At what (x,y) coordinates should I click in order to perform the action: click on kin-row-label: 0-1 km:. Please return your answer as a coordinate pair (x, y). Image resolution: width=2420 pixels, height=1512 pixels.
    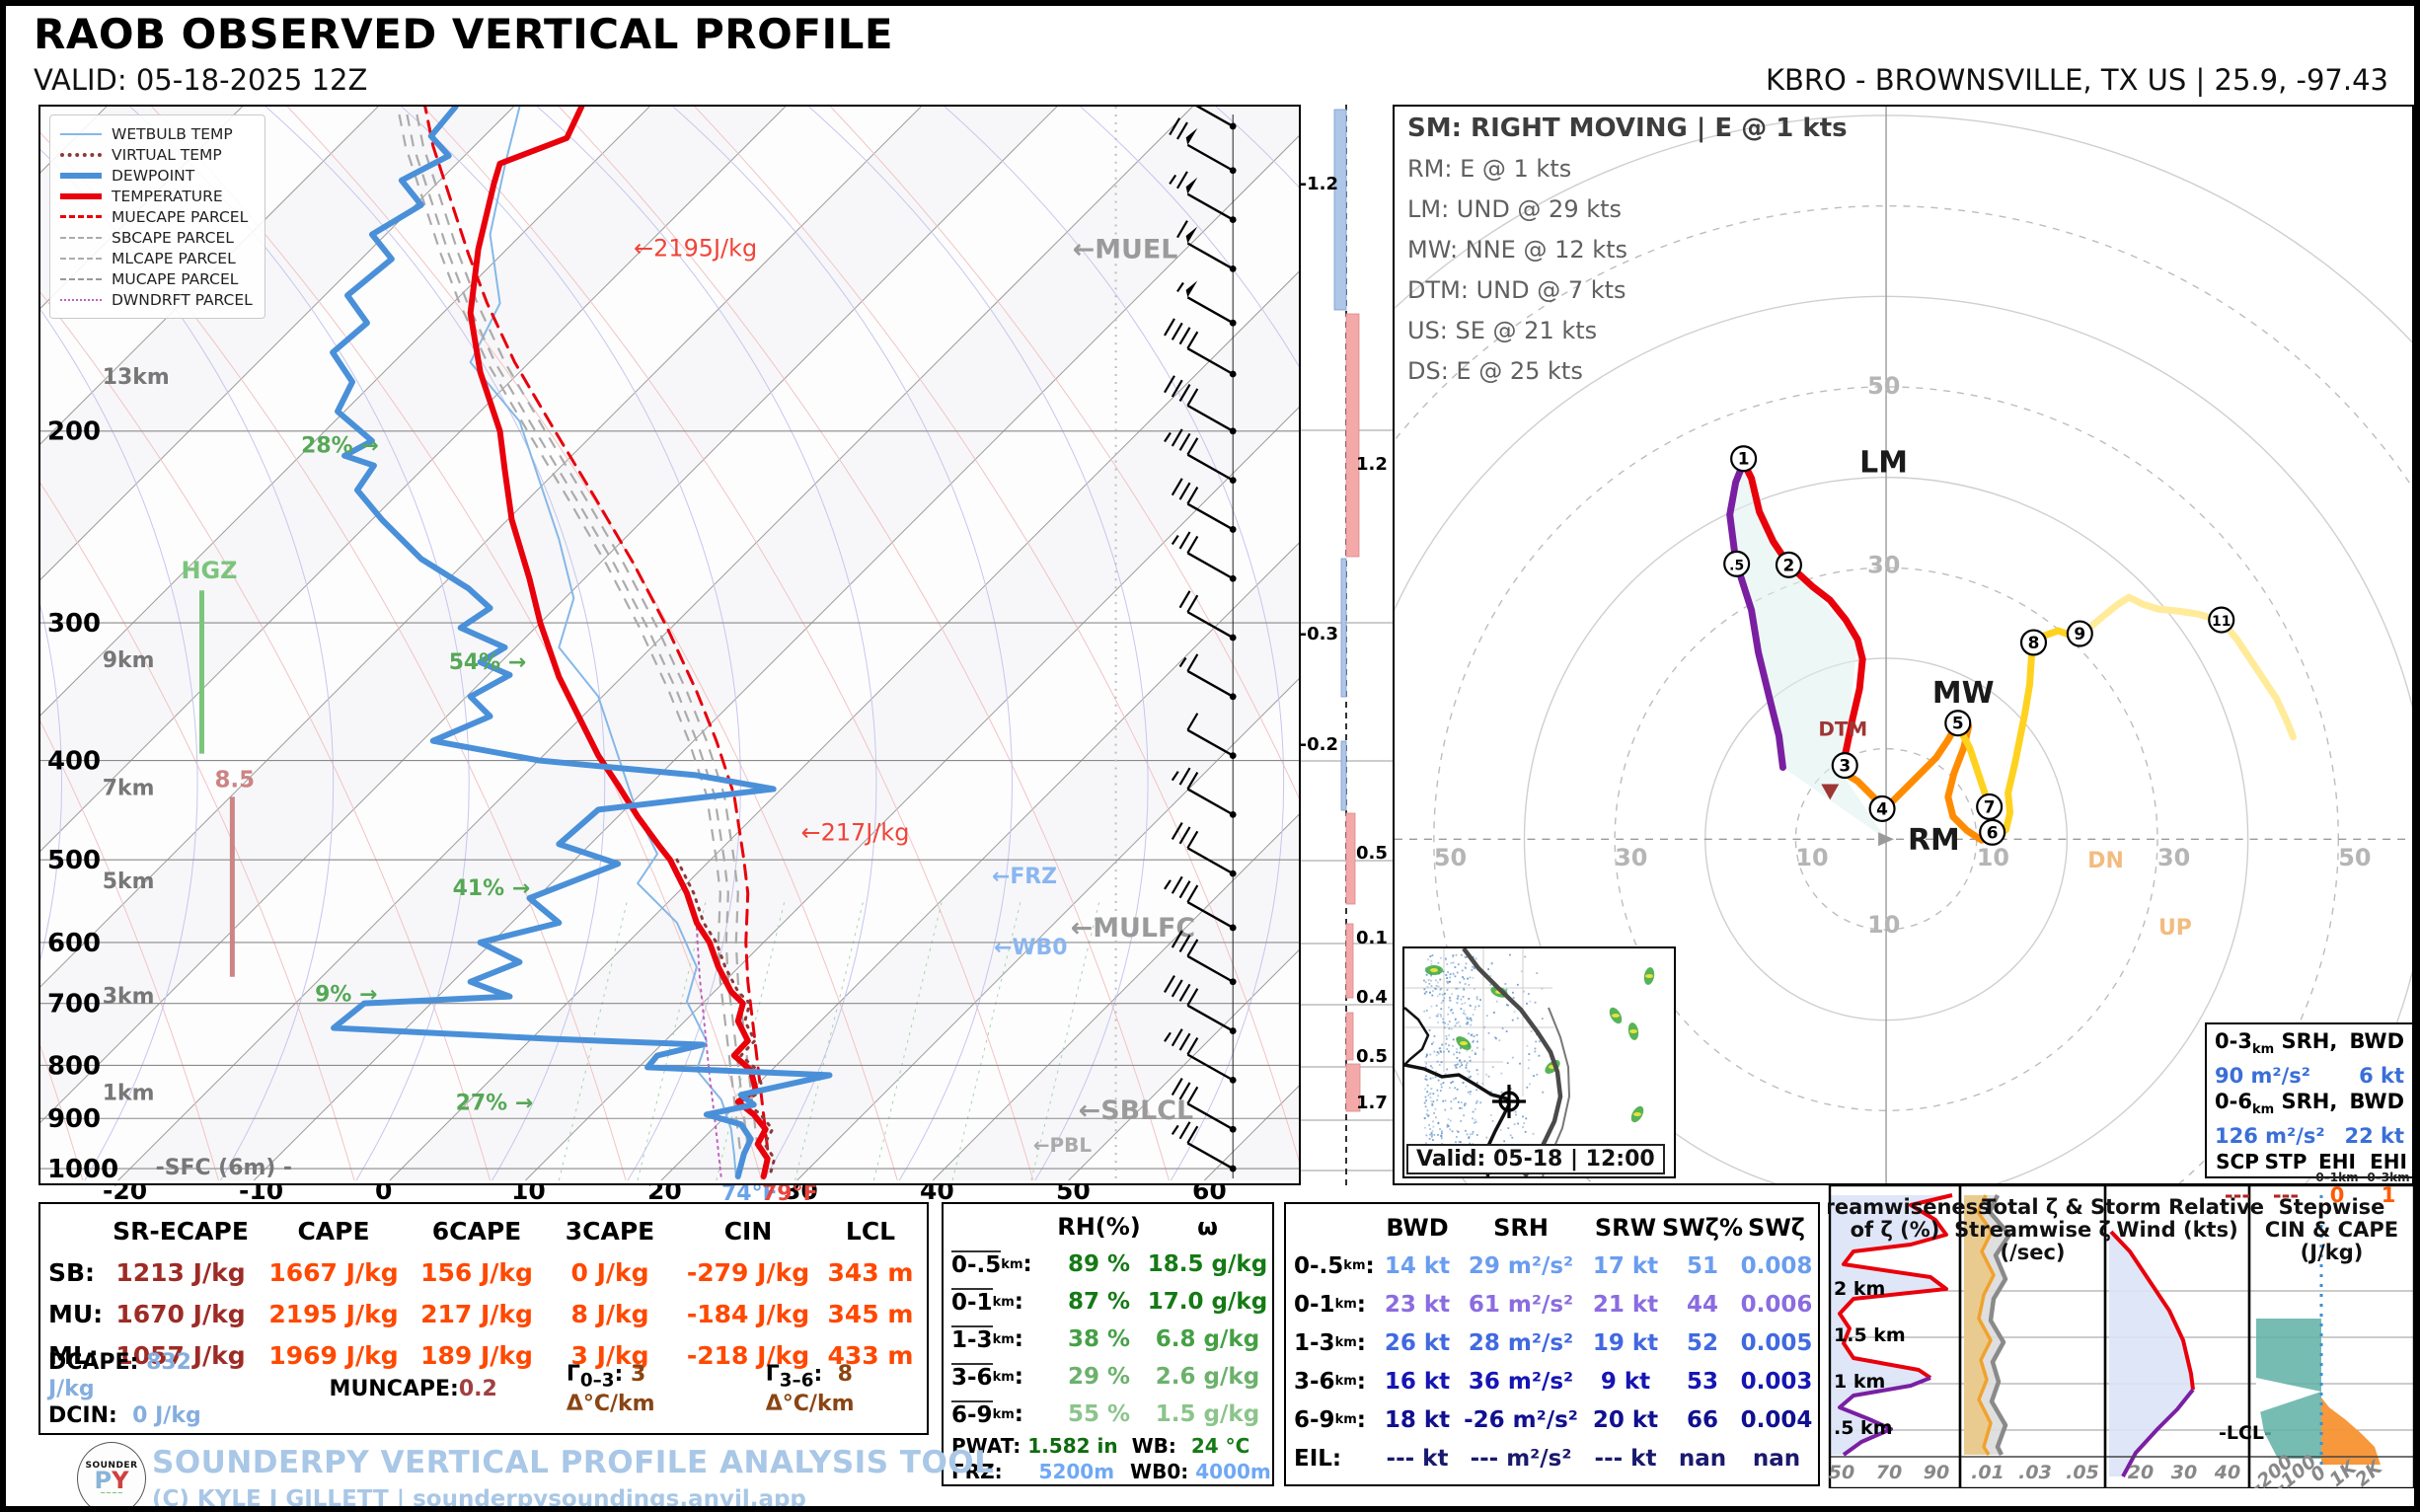
    Looking at the image, I should click on (1330, 1304).